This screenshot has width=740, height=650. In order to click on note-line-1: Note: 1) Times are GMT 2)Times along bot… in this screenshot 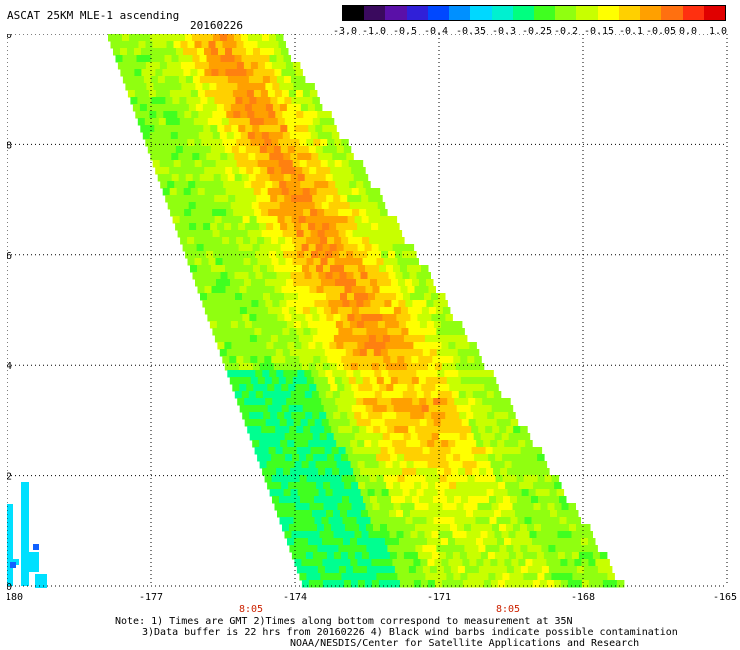, I will do `click(344, 621)`.